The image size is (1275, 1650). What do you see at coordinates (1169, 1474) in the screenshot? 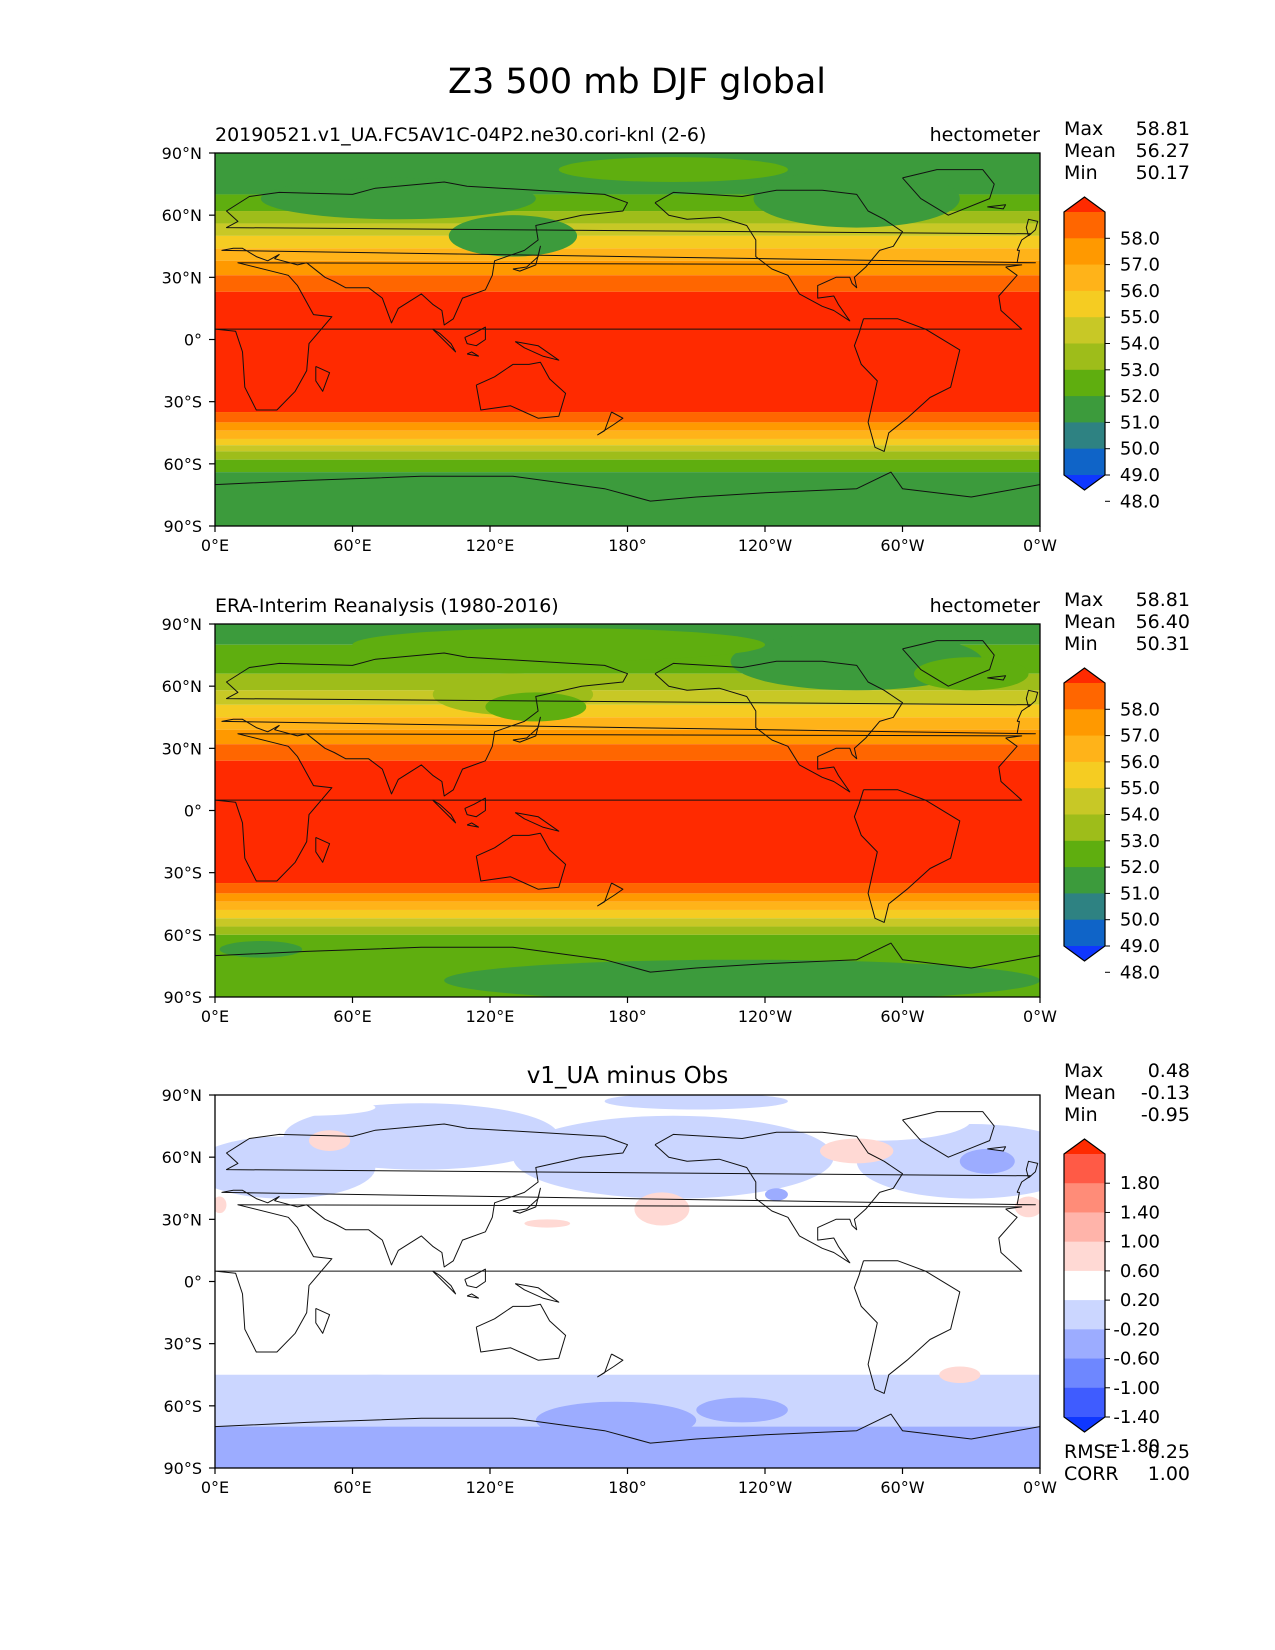
I see `stat-value-corr: 1.00` at bounding box center [1169, 1474].